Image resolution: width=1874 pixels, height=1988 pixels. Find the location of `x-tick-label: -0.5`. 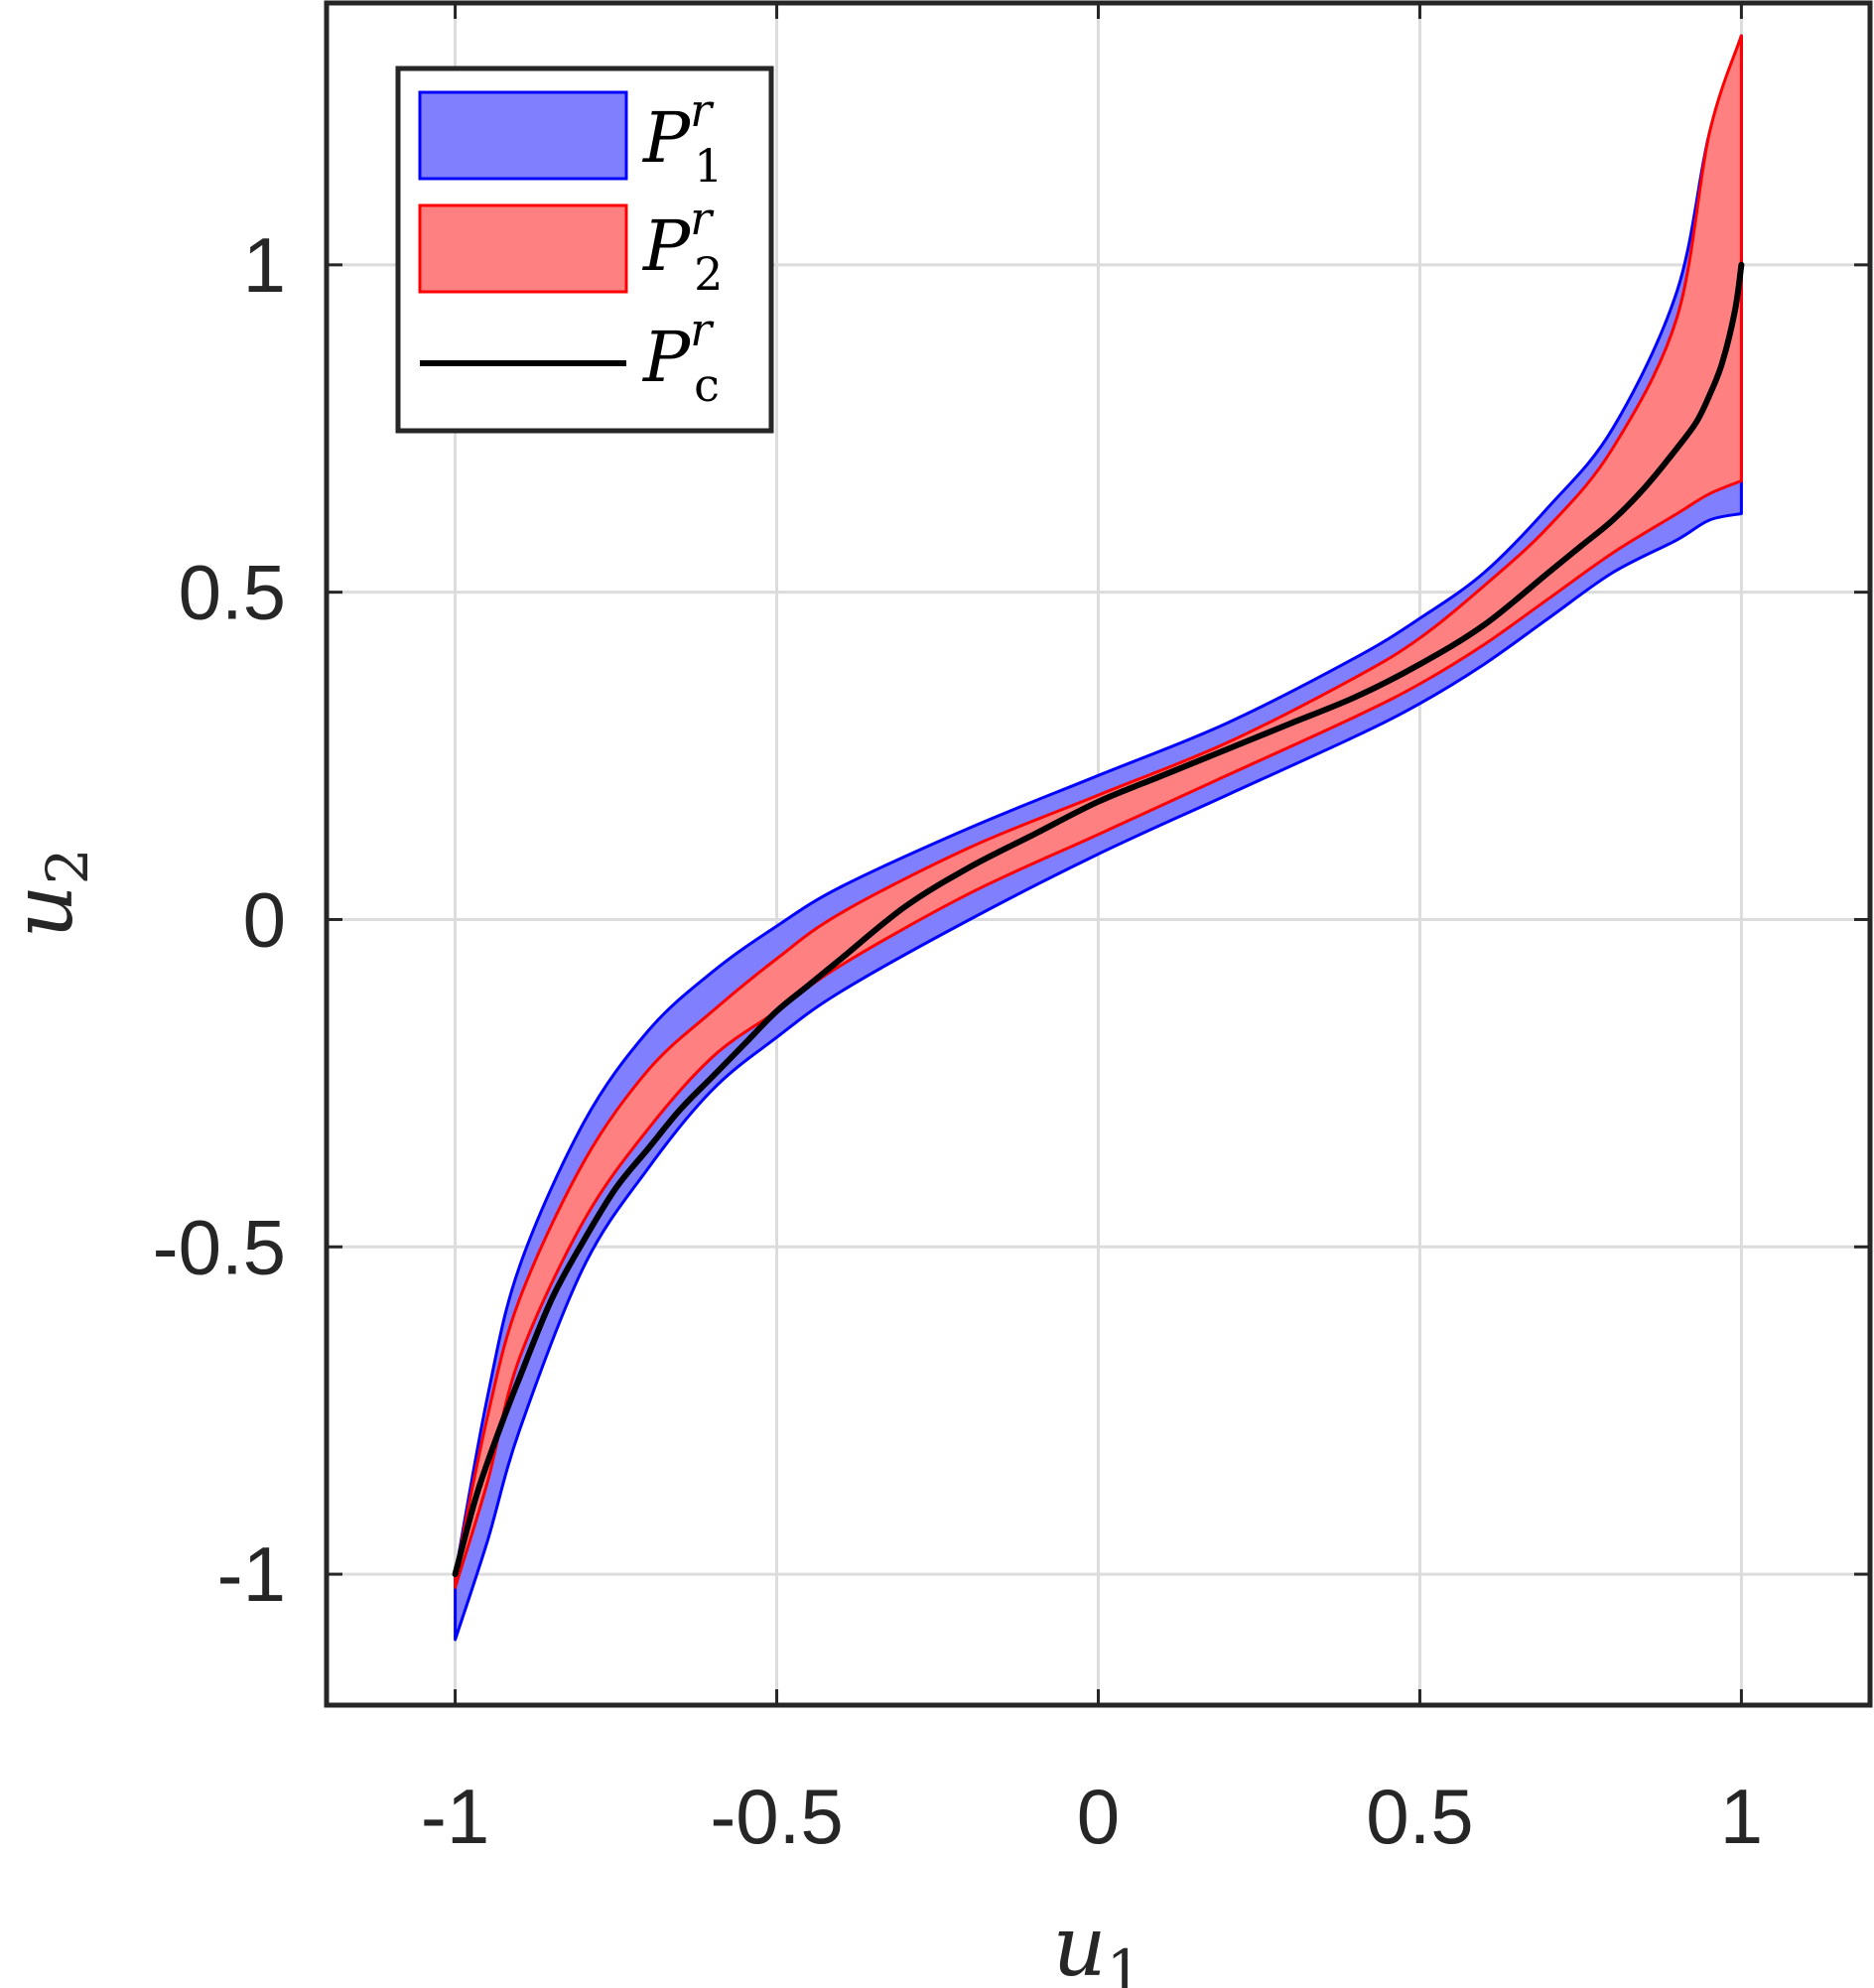

x-tick-label: -0.5 is located at coordinates (776, 1816).